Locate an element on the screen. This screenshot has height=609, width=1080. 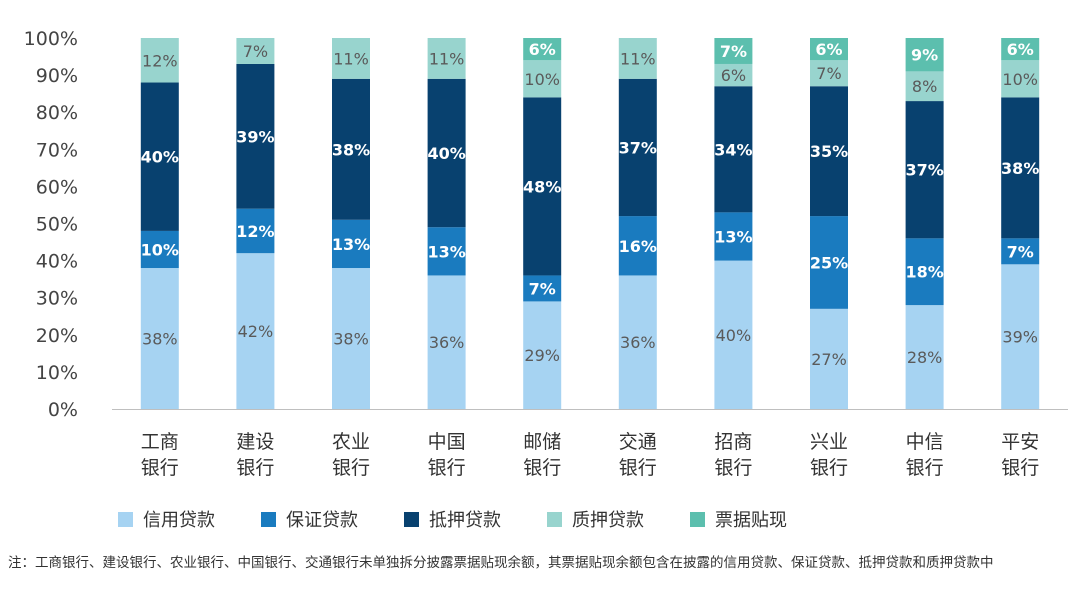
data-label: 35% is located at coordinates (829, 151).